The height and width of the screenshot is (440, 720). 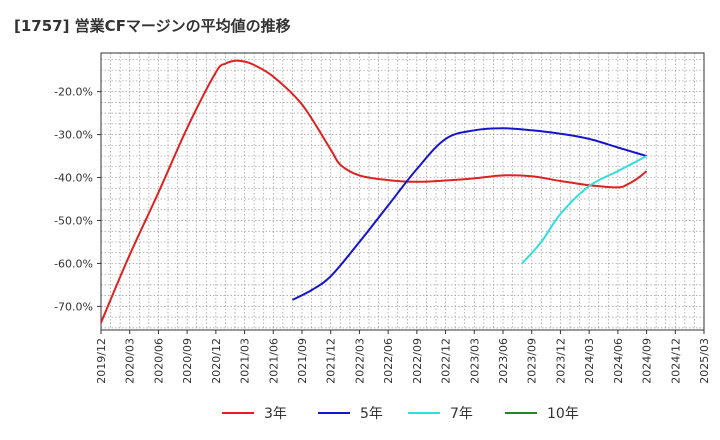 I want to click on y-tick-label: -70.0%, so click(x=73, y=306).